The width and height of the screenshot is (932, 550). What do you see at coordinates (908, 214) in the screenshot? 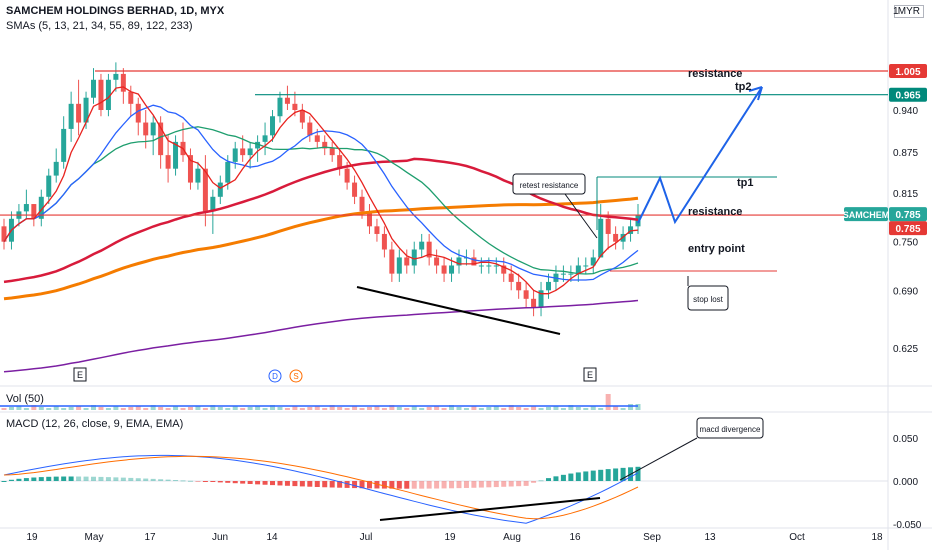
I see `price-tag-last` at bounding box center [908, 214].